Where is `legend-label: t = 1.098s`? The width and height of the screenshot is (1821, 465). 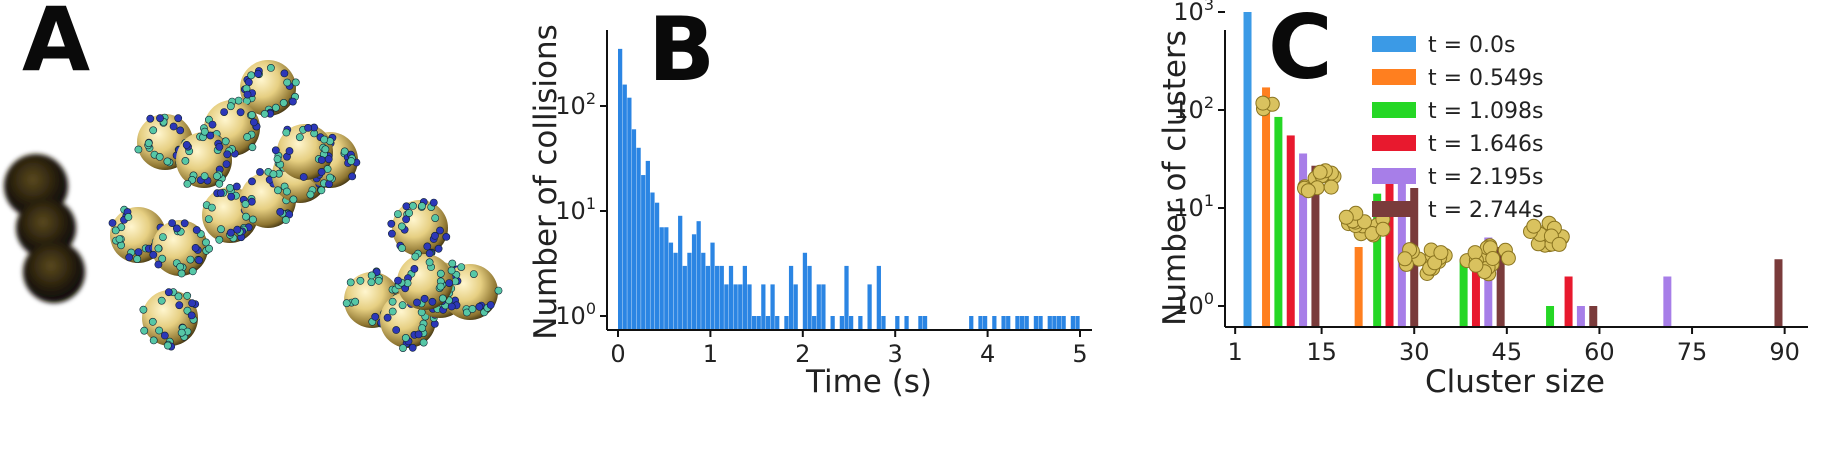
legend-label: t = 1.098s is located at coordinates (1486, 111).